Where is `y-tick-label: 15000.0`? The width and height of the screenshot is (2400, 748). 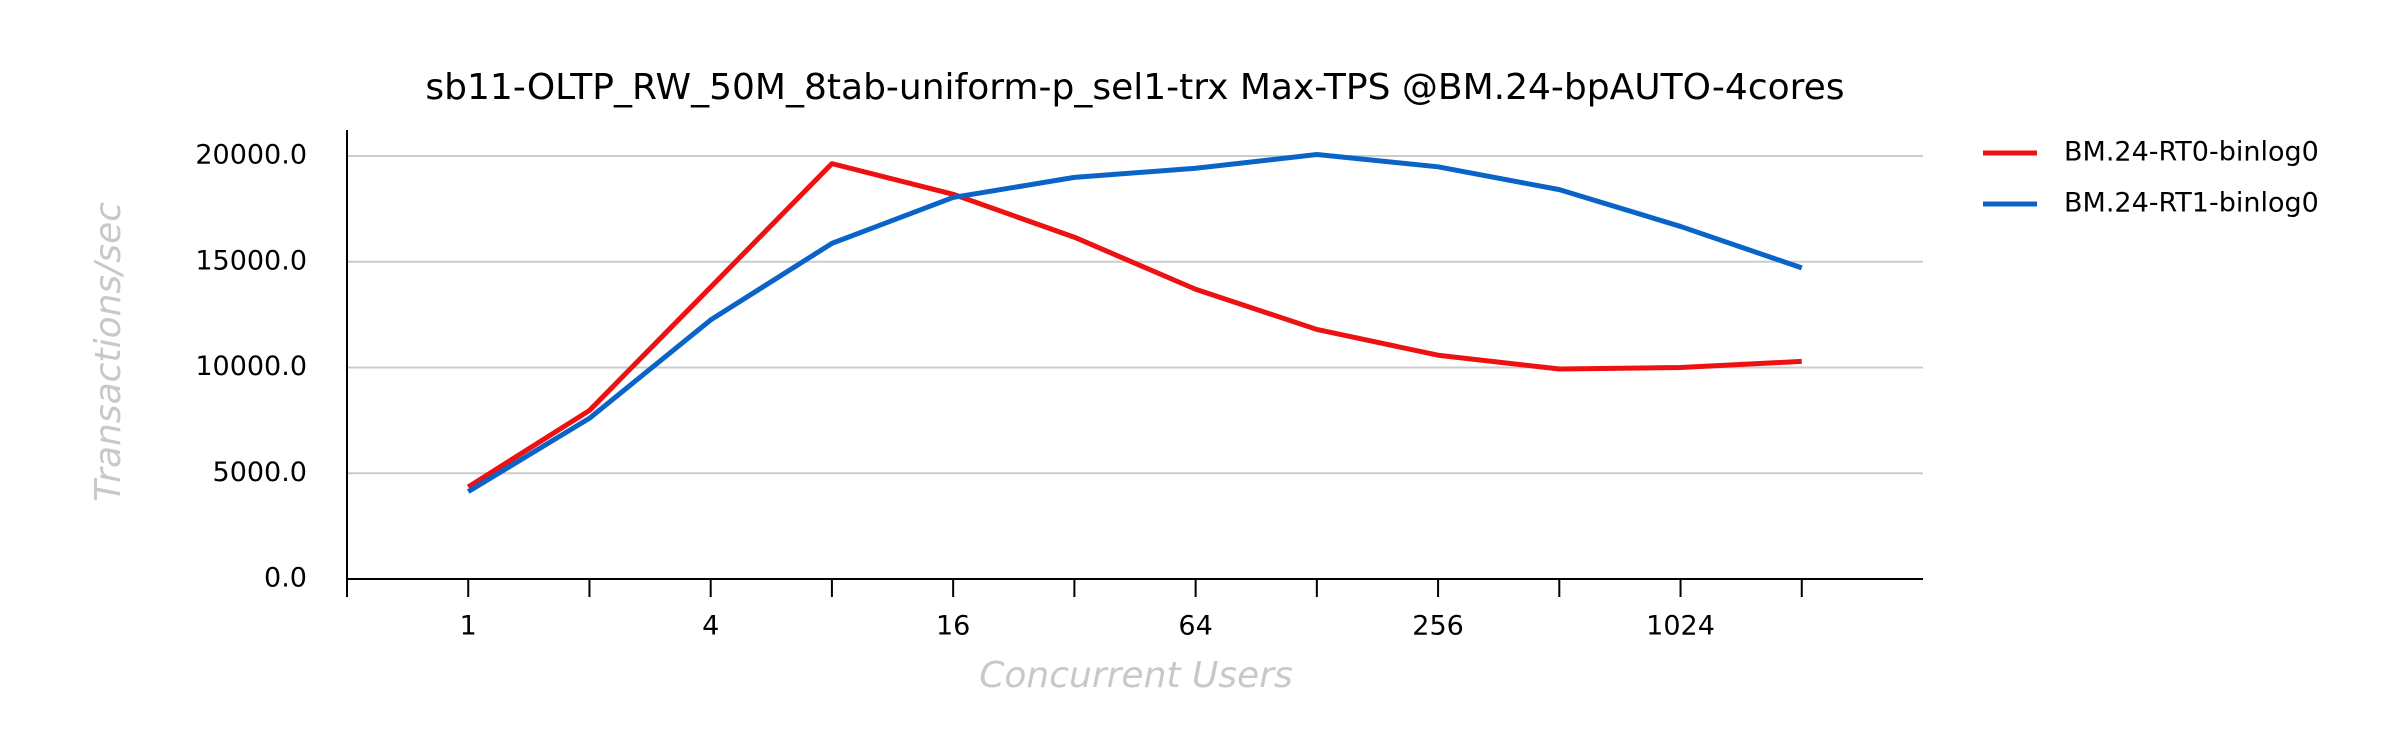 y-tick-label: 15000.0 is located at coordinates (251, 260).